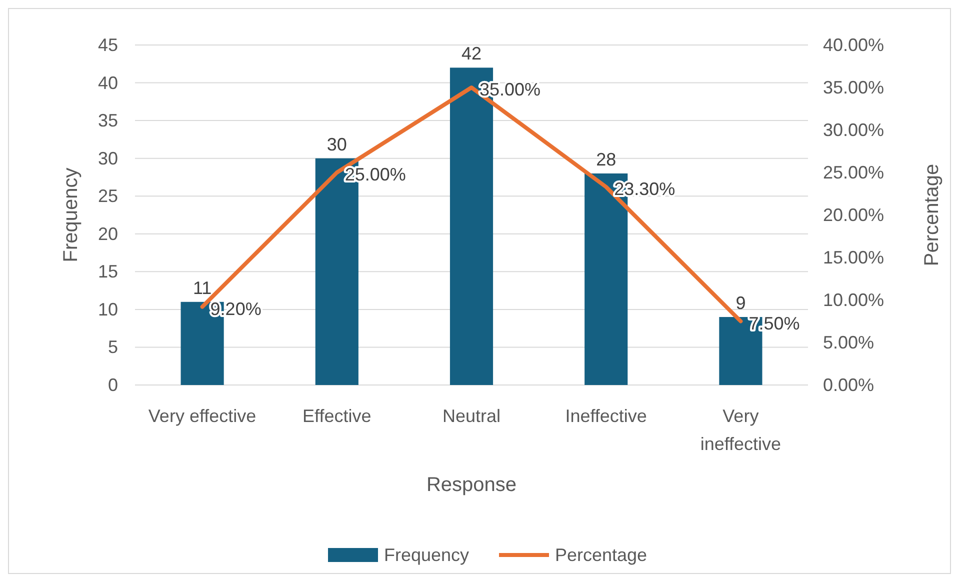 This screenshot has height=582, width=959. Describe the element at coordinates (108, 120) in the screenshot. I see `y-tick-label: 35` at that location.